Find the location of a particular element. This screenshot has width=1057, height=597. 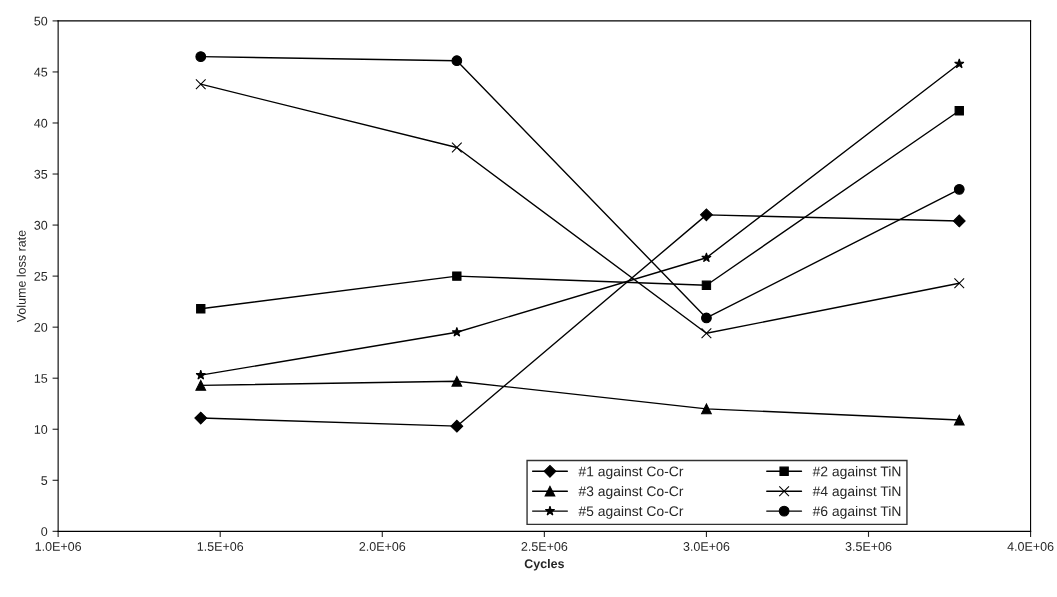

x-tick-label: 2.0E+06 is located at coordinates (382, 546).